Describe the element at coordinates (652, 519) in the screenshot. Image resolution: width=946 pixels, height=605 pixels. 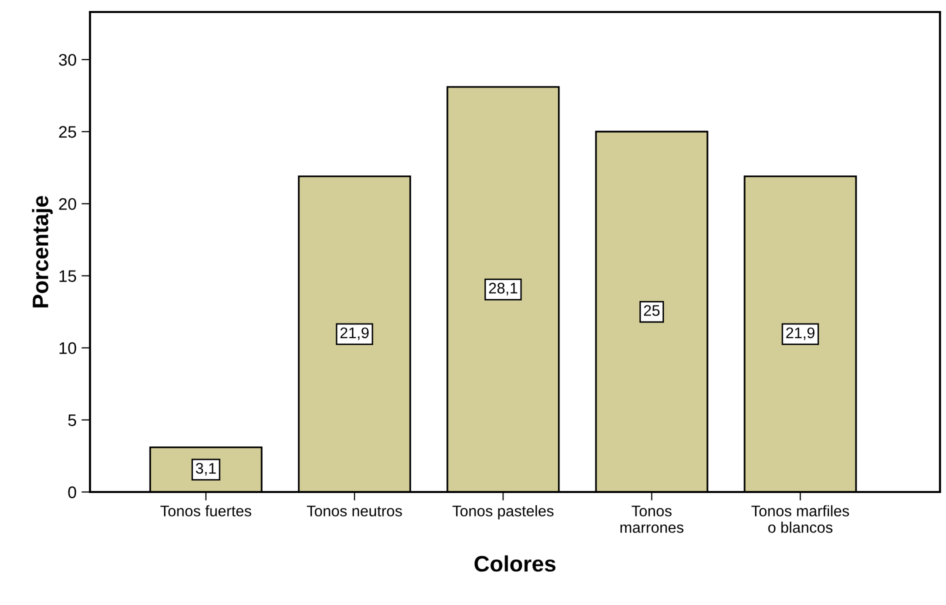
I see `x-tick-label: Tonos marrones` at that location.